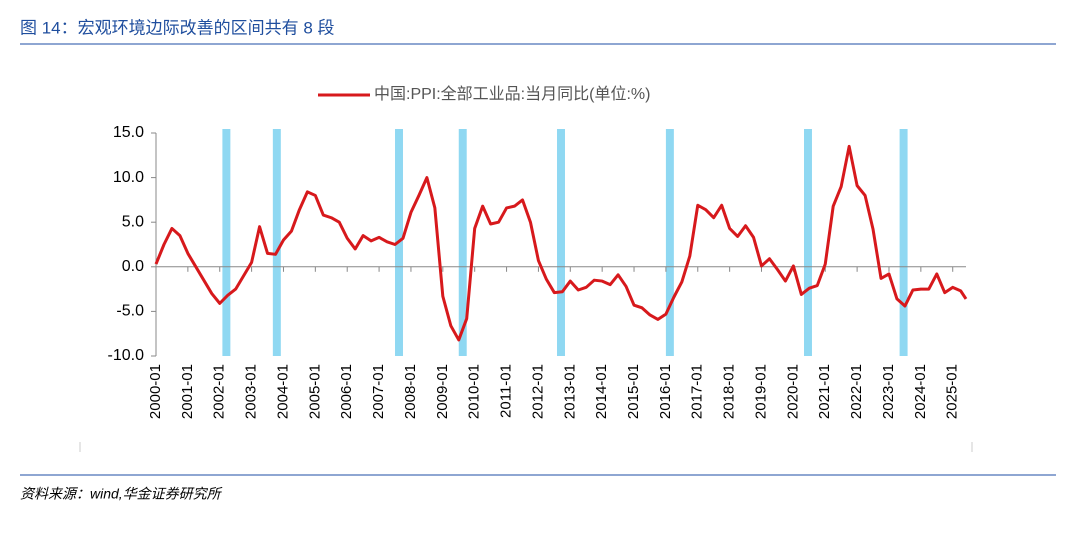 The width and height of the screenshot is (1080, 535). What do you see at coordinates (410, 391) in the screenshot?
I see `x-tick-label: 2008-01` at bounding box center [410, 391].